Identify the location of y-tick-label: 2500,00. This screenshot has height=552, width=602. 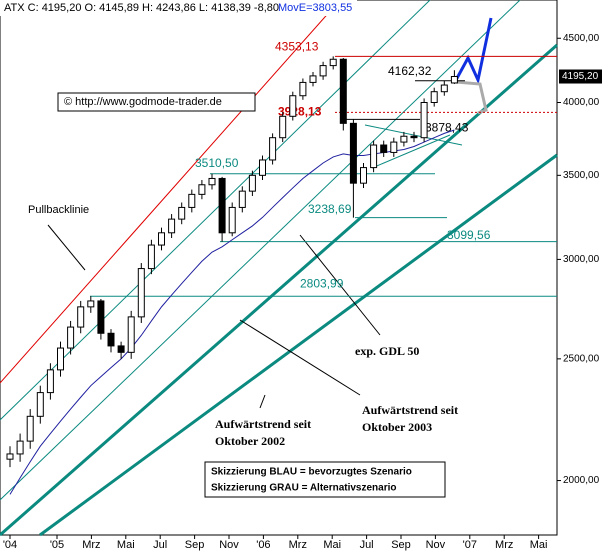
(581, 358).